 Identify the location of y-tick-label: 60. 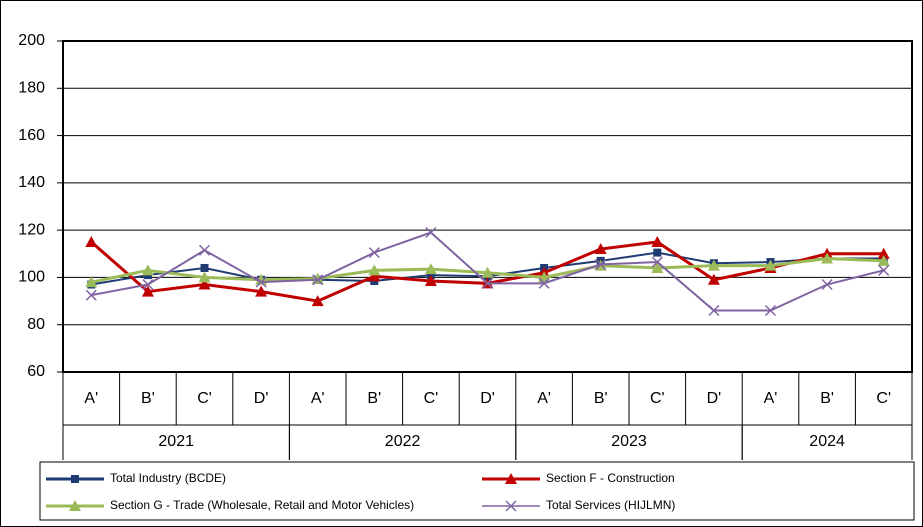
(36, 371).